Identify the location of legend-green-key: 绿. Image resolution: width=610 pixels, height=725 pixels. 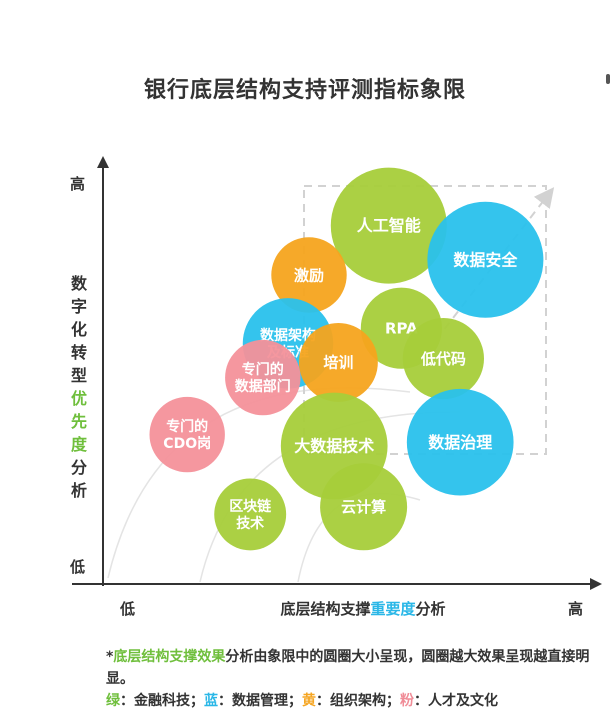
(113, 701).